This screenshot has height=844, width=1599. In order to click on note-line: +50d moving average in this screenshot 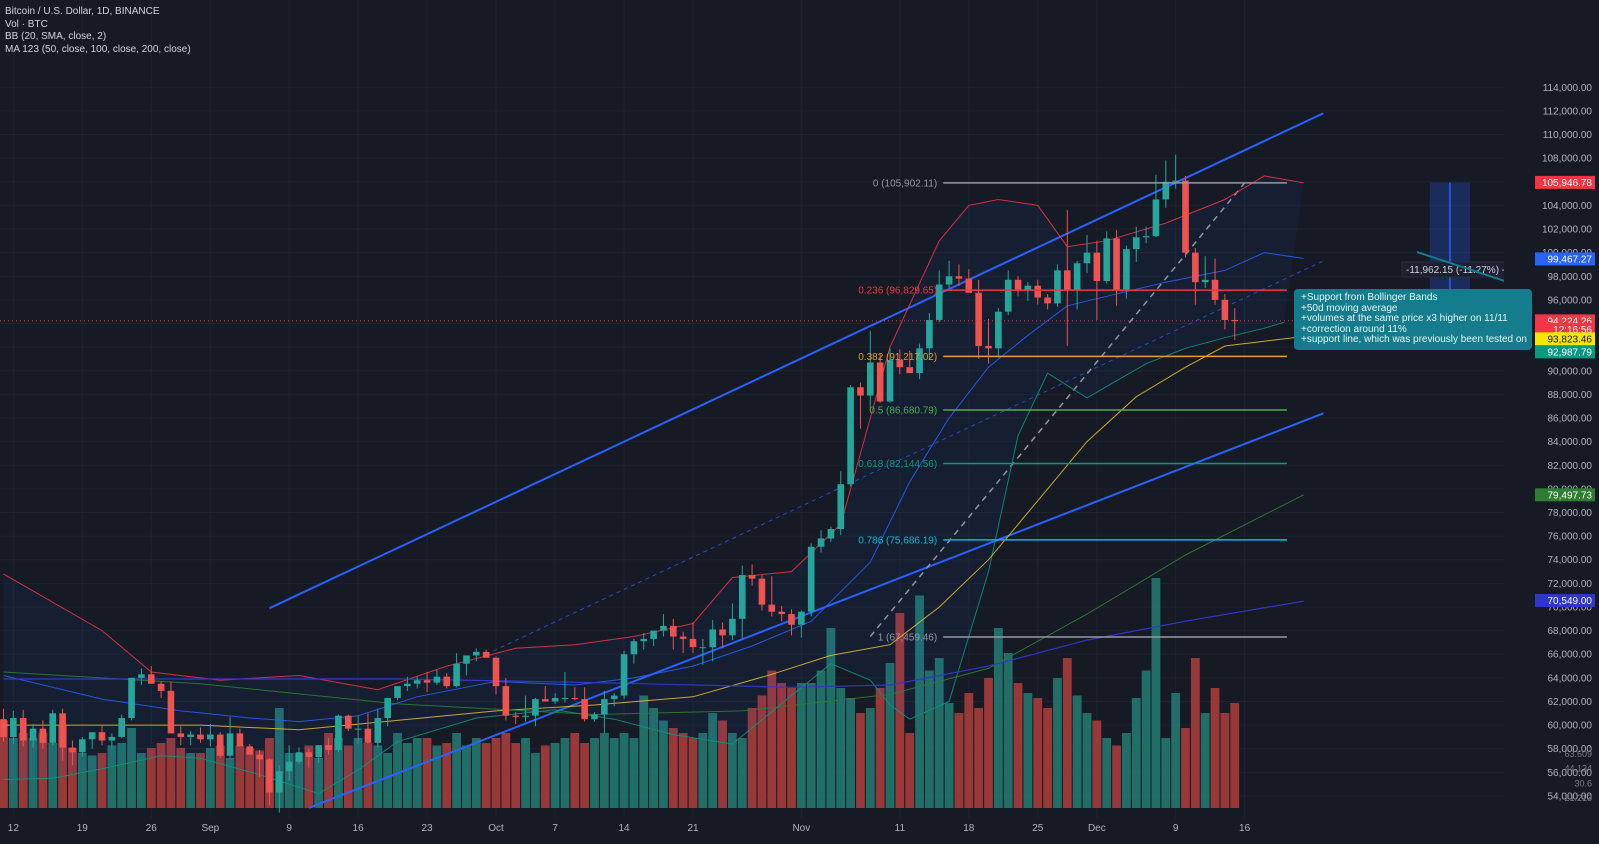, I will do `click(1349, 308)`.